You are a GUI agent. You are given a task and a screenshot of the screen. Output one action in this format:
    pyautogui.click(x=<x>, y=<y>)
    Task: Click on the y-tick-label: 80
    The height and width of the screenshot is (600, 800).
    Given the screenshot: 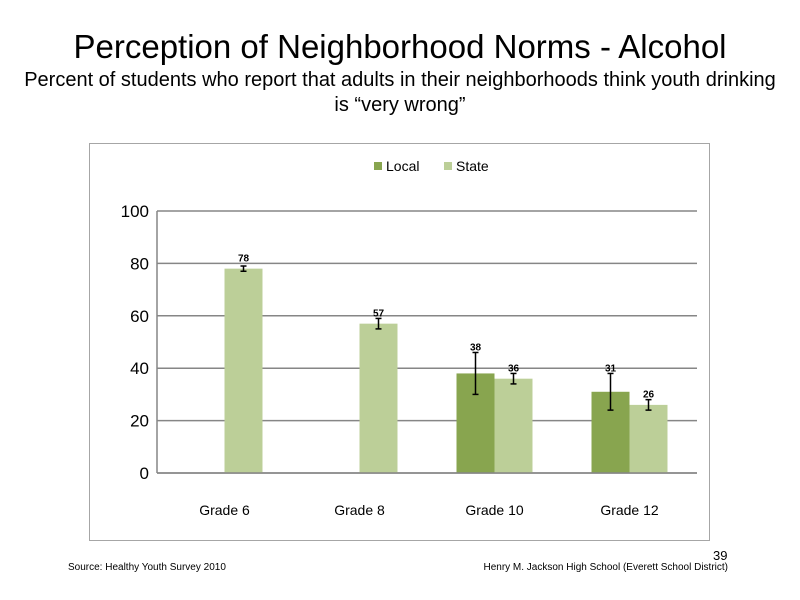 What is the action you would take?
    pyautogui.click(x=139, y=263)
    